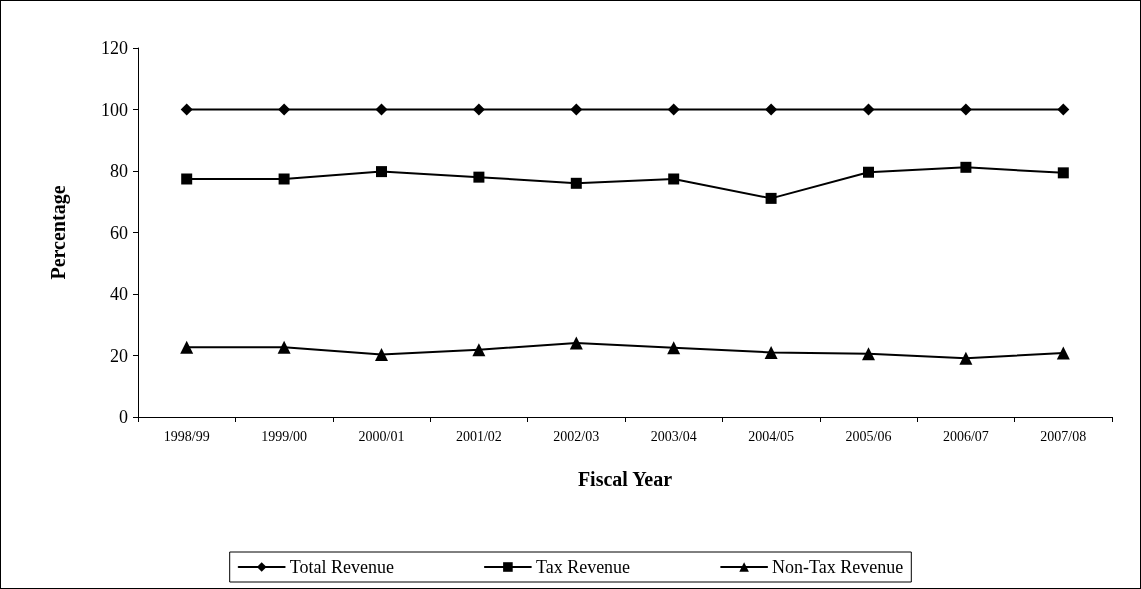  Describe the element at coordinates (771, 436) in the screenshot. I see `x-tick-label: 2004/05` at that location.